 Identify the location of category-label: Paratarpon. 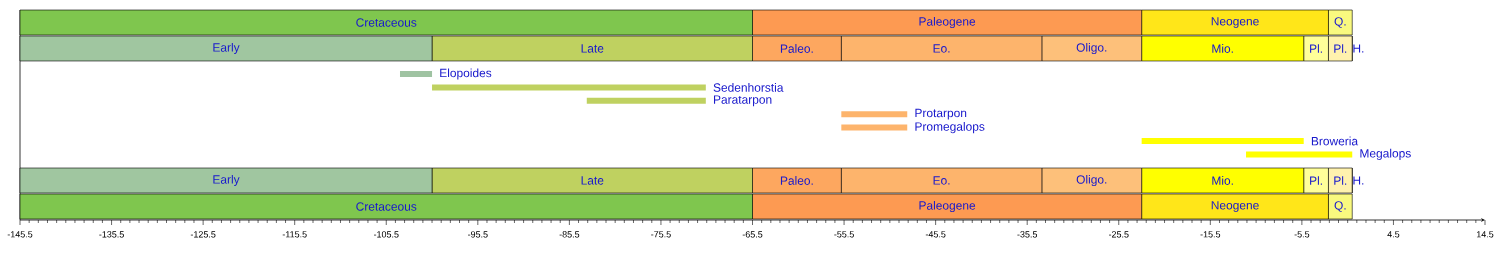
(742, 101).